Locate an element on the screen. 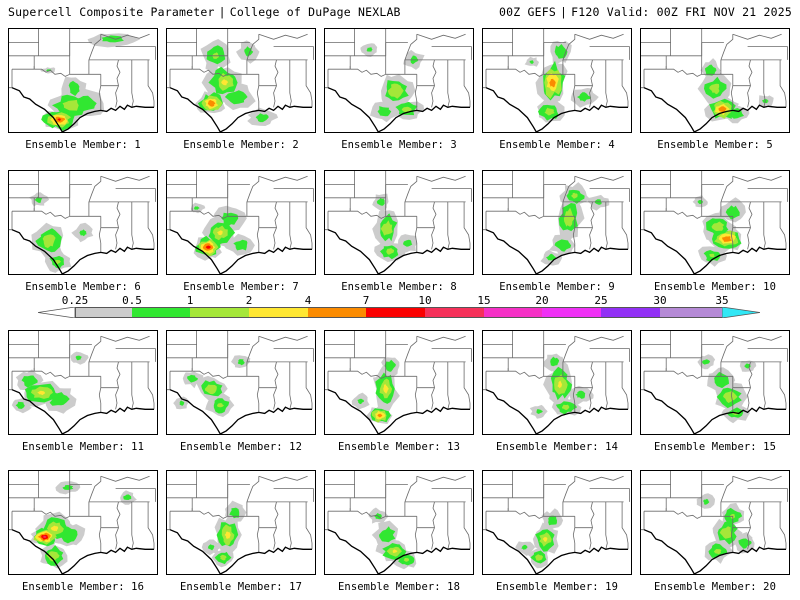 Image resolution: width=800 pixels, height=600 pixels. product-title: Supercell Composite Parameter is located at coordinates (111, 12).